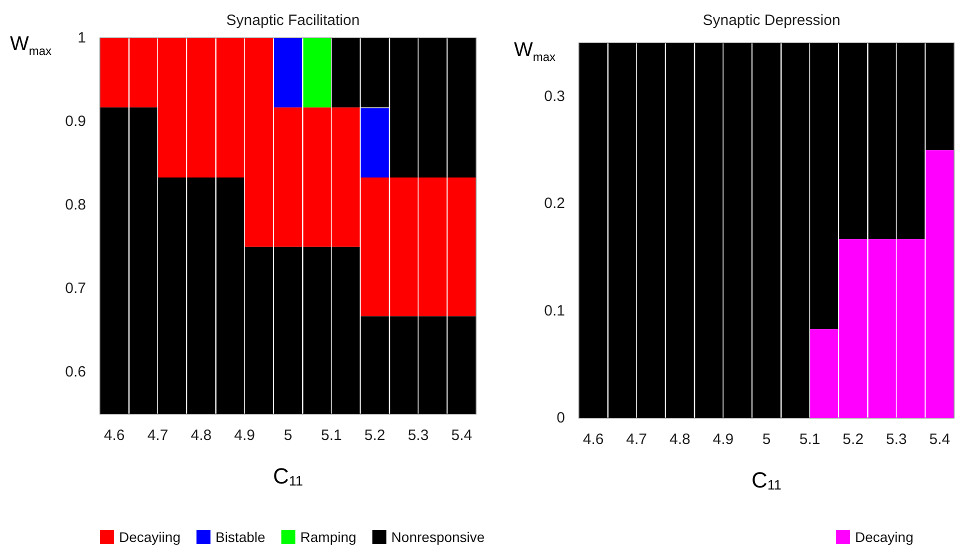  Describe the element at coordinates (554, 203) in the screenshot. I see `y-tick-label: 0.2` at that location.